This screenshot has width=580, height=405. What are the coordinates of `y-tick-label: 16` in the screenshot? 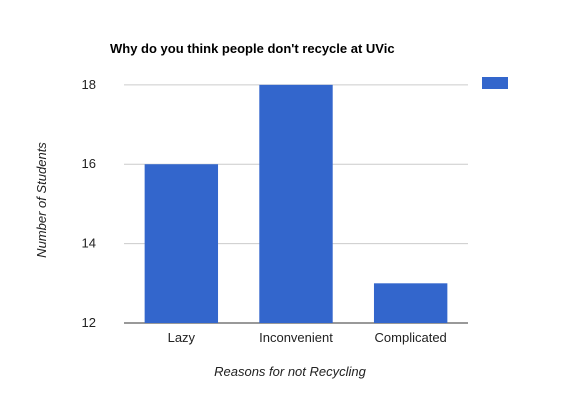 It's located at (89, 163).